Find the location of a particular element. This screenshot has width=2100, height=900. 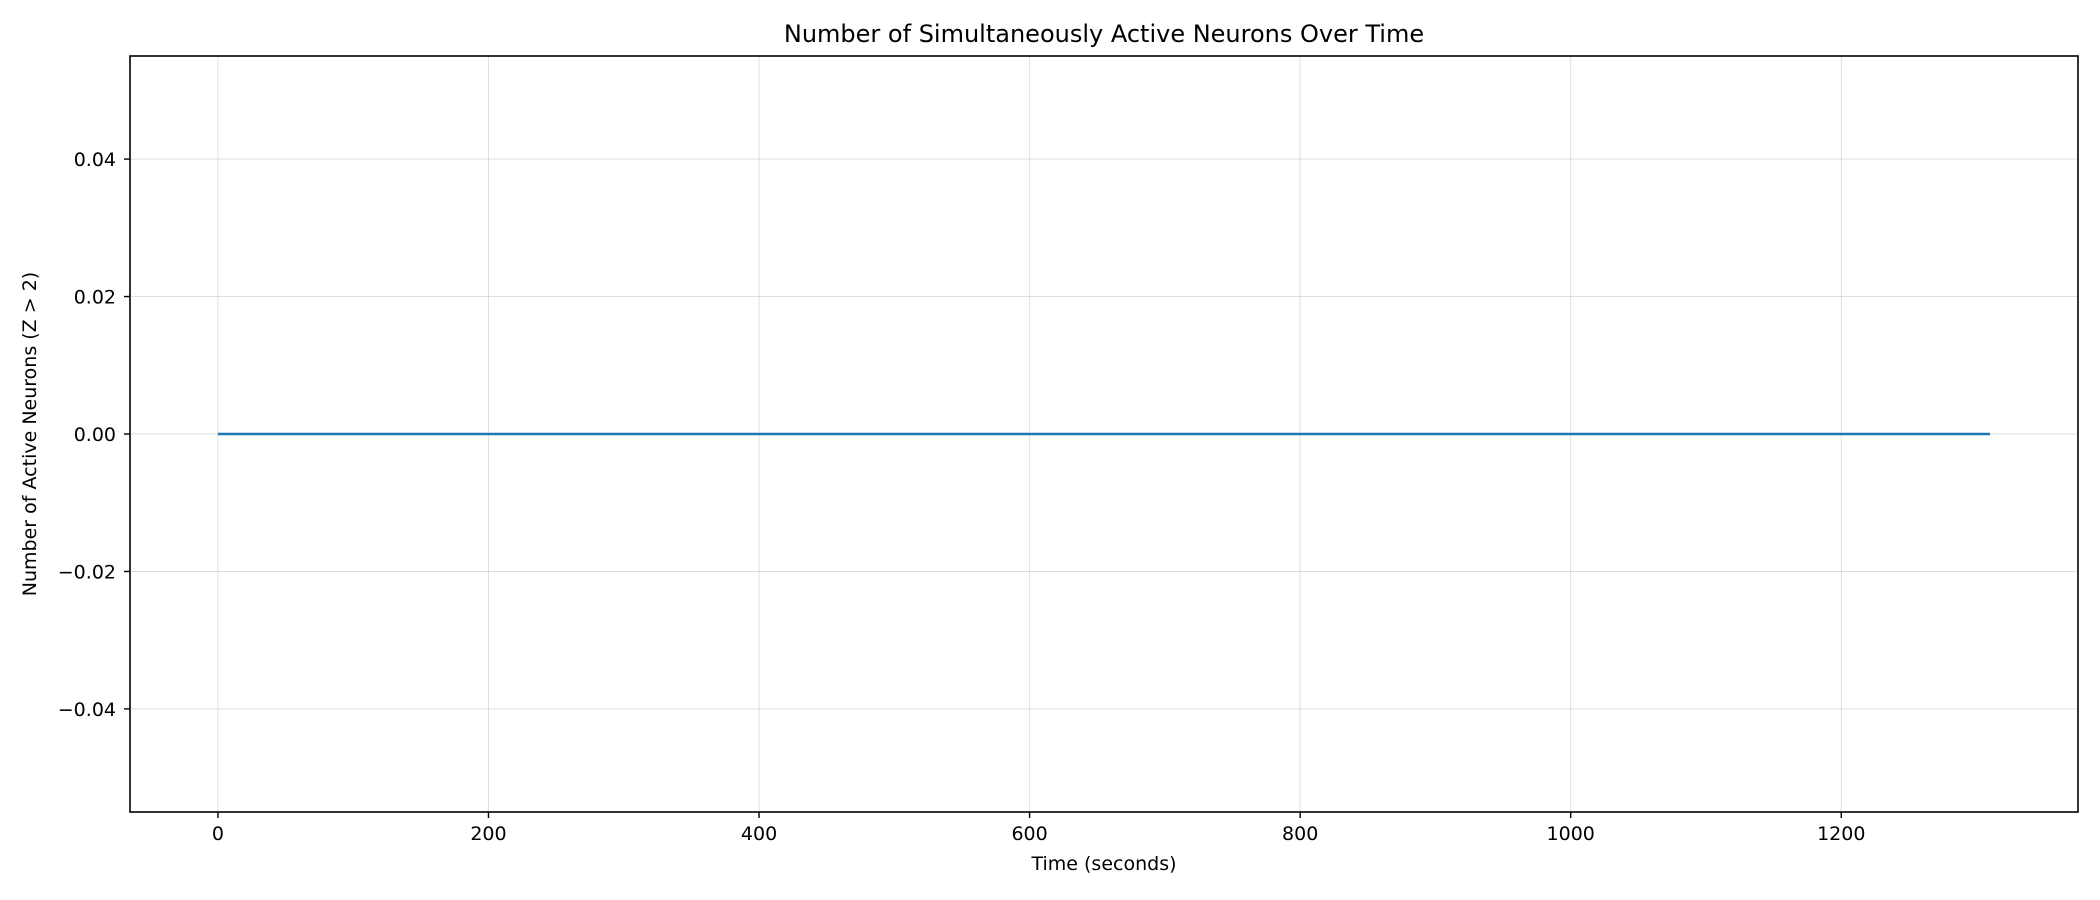

x-tick-label: 600 is located at coordinates (1029, 834).